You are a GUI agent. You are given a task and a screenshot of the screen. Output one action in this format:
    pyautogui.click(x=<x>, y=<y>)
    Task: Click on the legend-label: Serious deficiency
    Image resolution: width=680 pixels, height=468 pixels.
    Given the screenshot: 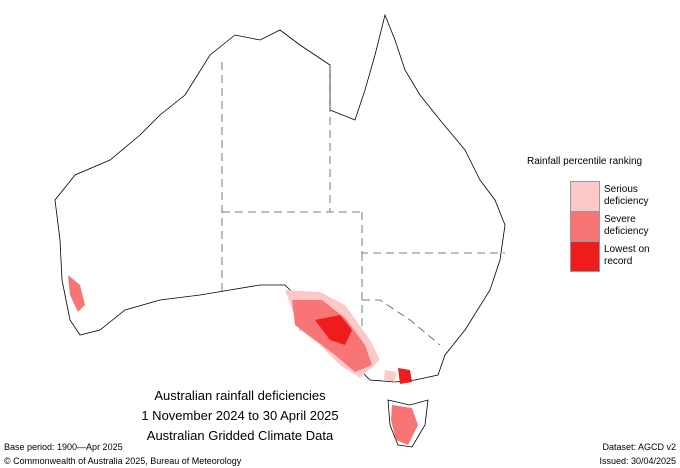 What is the action you would take?
    pyautogui.click(x=626, y=195)
    